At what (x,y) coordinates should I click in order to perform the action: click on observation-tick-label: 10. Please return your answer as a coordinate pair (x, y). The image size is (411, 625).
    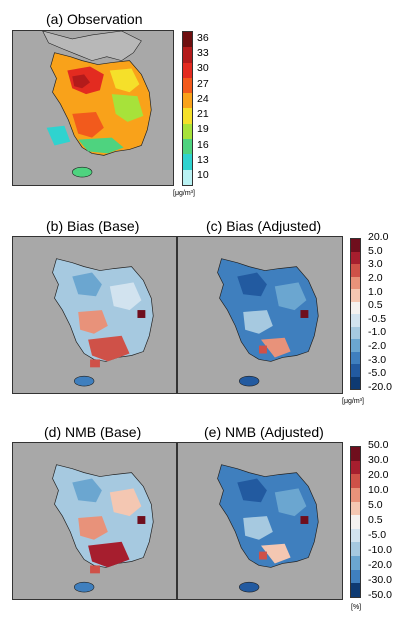
    Looking at the image, I should click on (203, 175).